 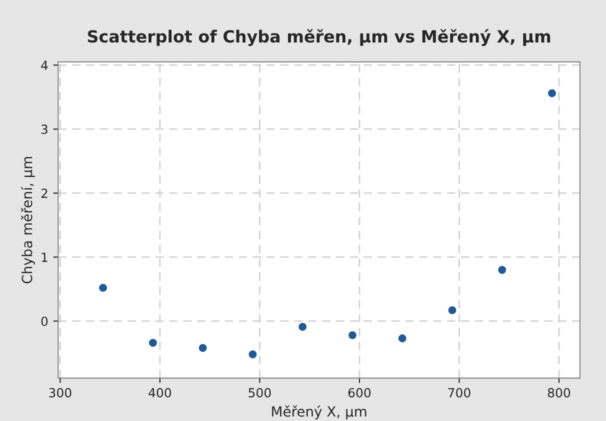 I want to click on x-tick-label: 800, so click(x=559, y=393).